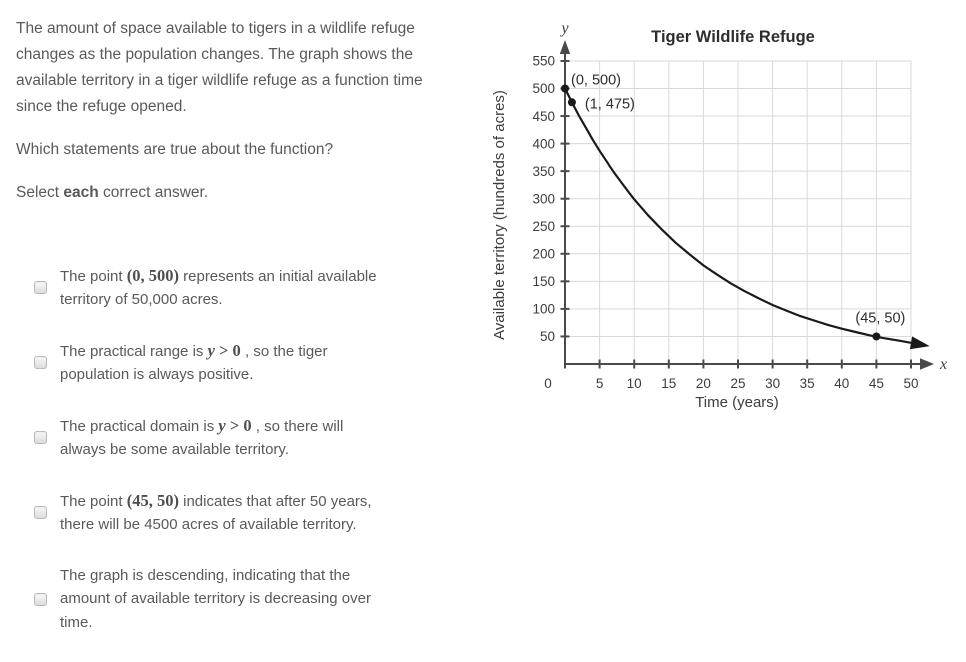  I want to click on marked-points: (0, 500) (1, 475) (45, 50), so click(733, 207).